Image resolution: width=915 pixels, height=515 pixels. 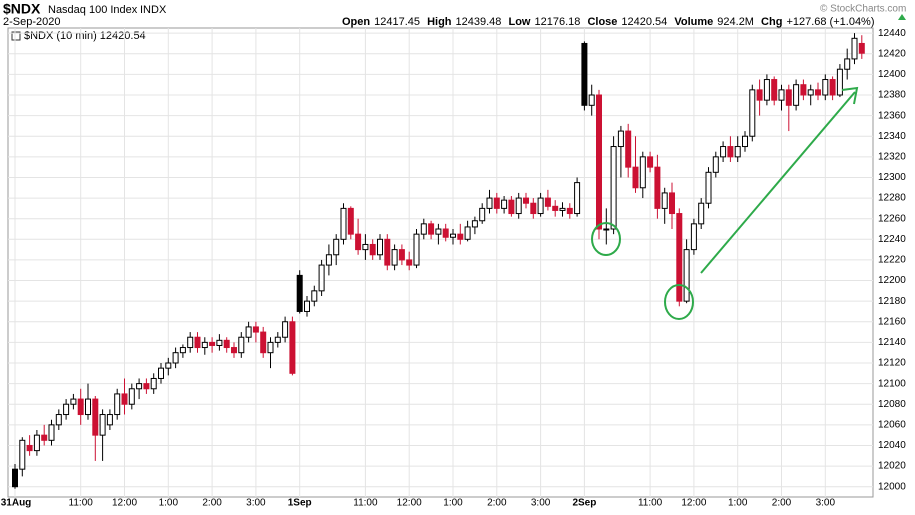 I want to click on index-name: Nasdaq 100 Index, so click(x=93, y=10).